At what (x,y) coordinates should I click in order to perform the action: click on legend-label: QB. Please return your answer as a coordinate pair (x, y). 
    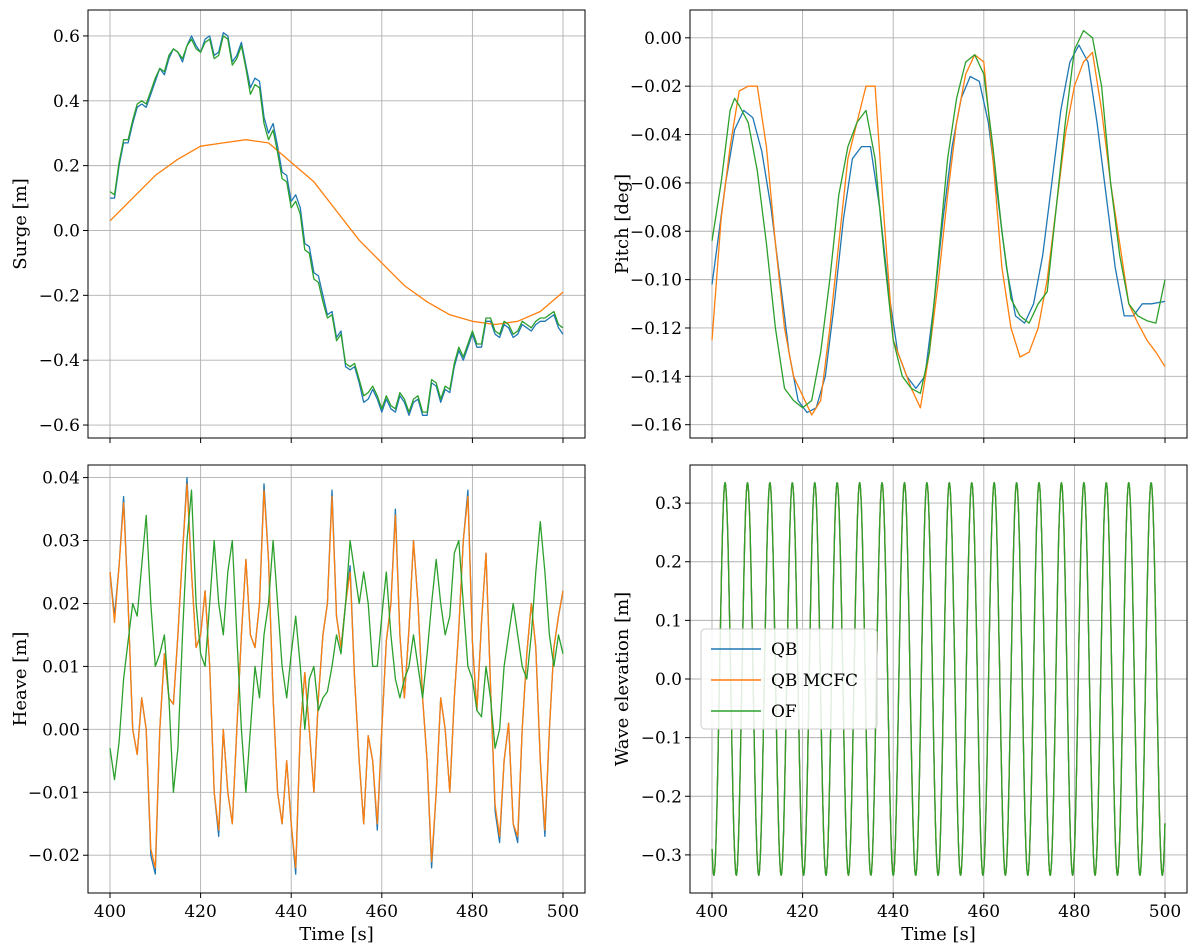
    Looking at the image, I should click on (784, 650).